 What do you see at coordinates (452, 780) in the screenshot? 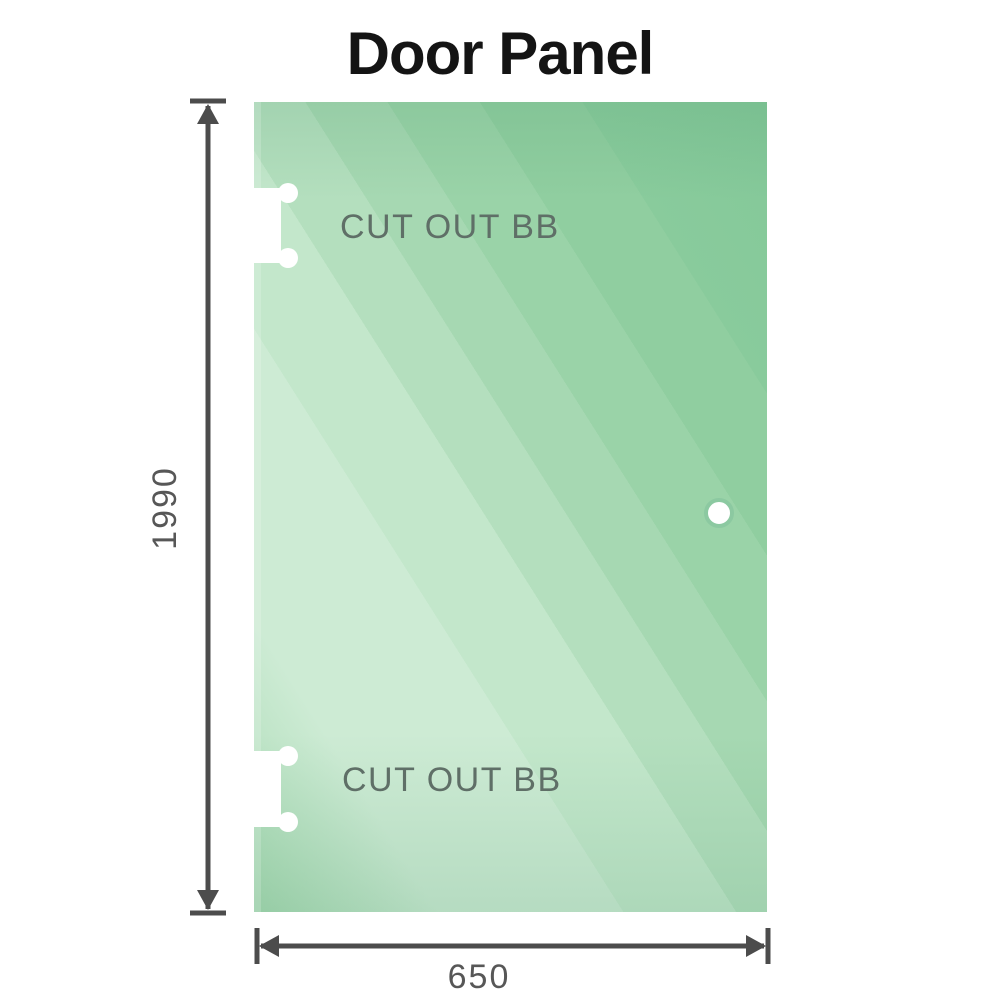
I see `cutout-label-bottom: CUT OUT BB` at bounding box center [452, 780].